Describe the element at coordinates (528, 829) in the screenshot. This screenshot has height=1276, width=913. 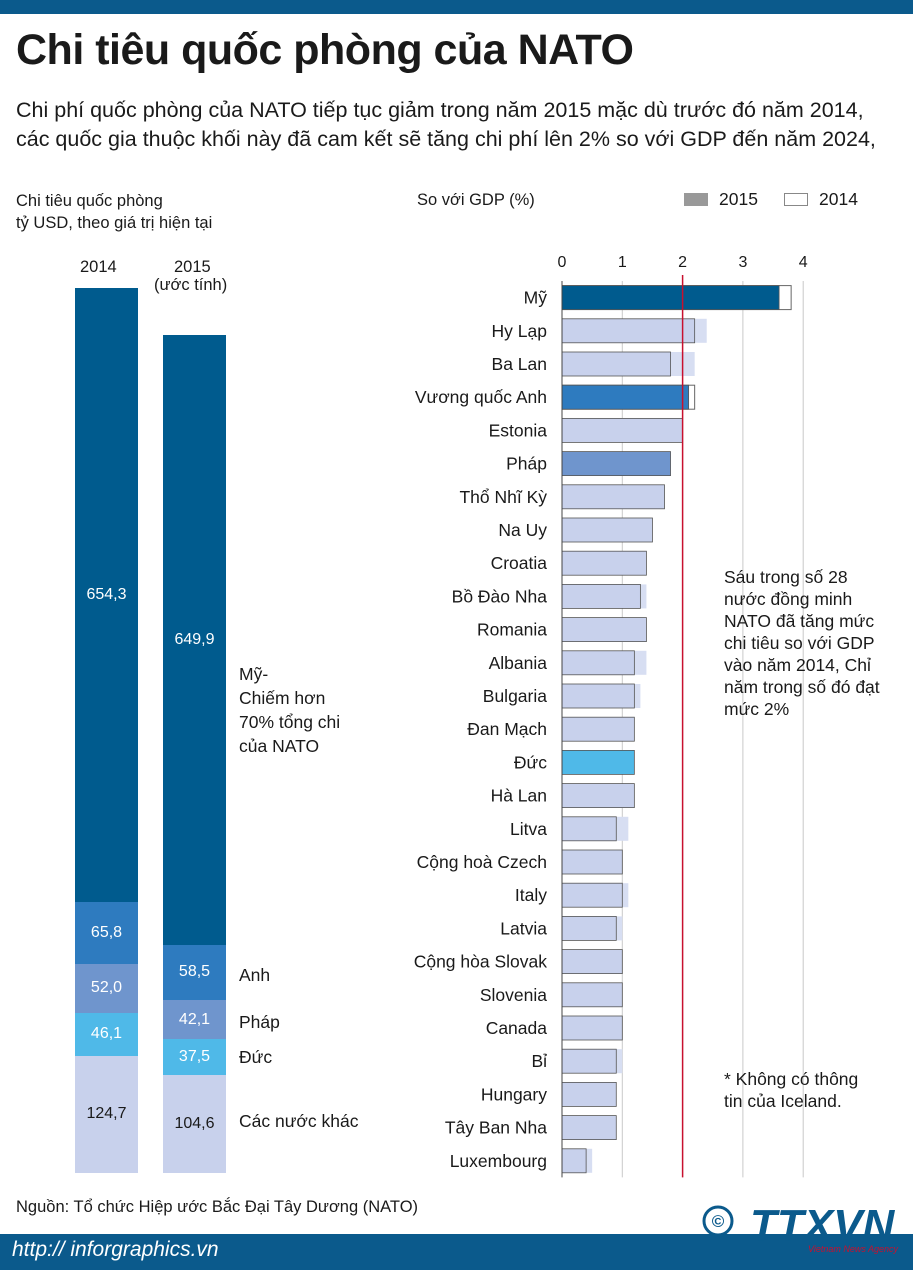
I see `category-label: Litva` at that location.